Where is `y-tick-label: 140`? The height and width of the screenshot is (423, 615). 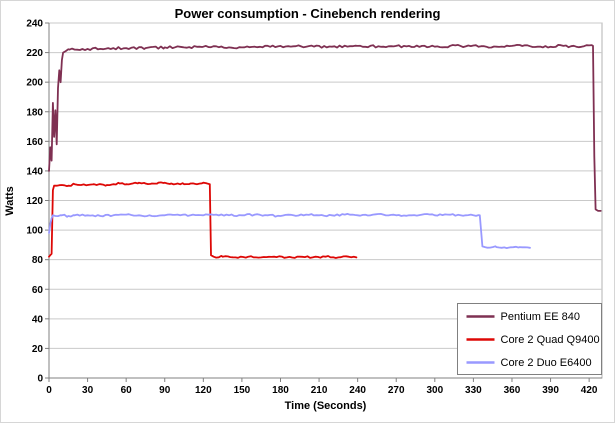
y-tick-label: 140 is located at coordinates (34, 171).